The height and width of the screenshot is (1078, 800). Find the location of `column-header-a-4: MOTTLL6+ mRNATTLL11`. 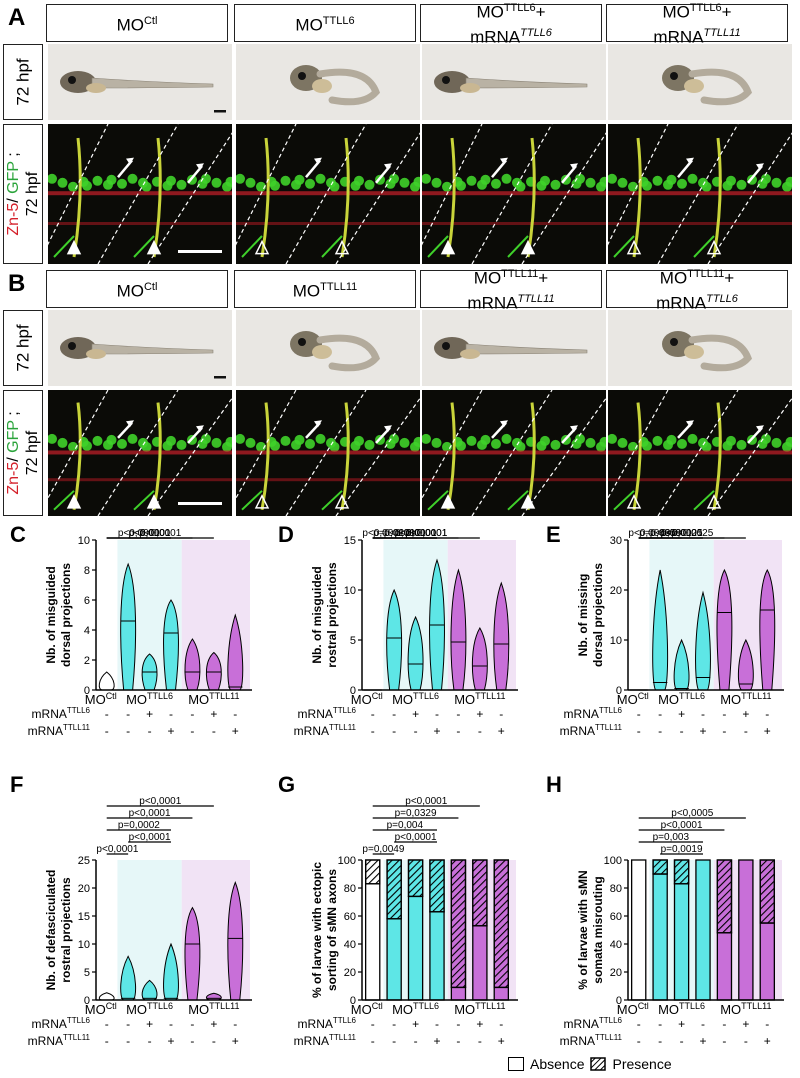

column-header-a-4: MOTTLL6+ mRNATTLL11 is located at coordinates (697, 24).